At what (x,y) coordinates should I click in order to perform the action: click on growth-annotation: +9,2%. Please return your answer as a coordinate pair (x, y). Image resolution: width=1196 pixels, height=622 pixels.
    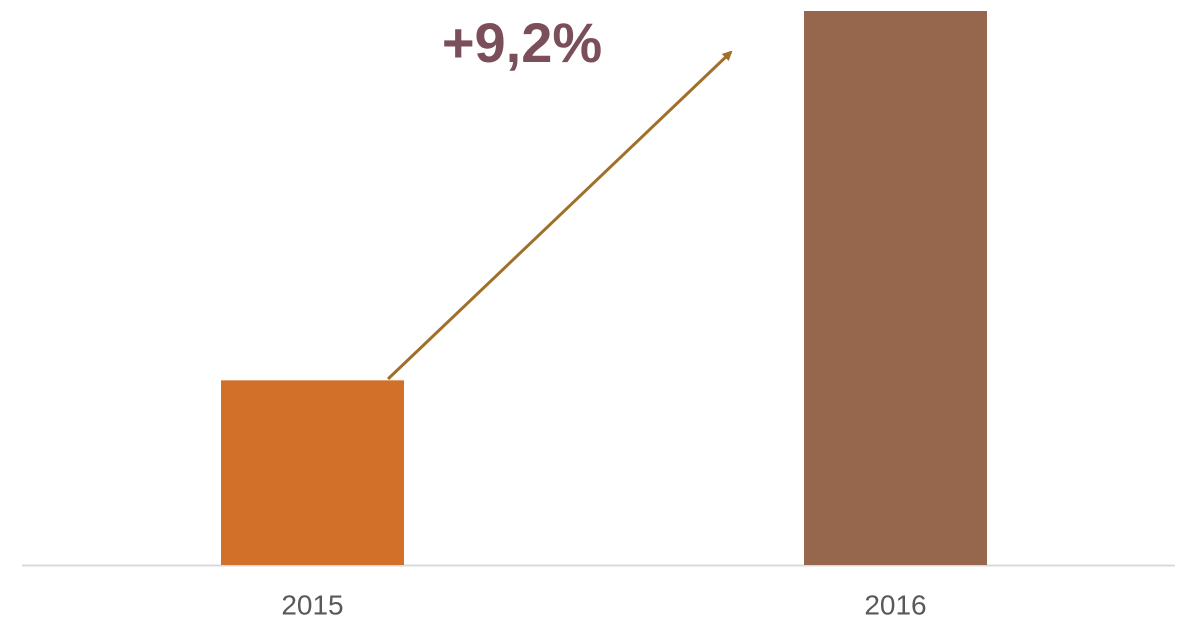
    Looking at the image, I should click on (522, 42).